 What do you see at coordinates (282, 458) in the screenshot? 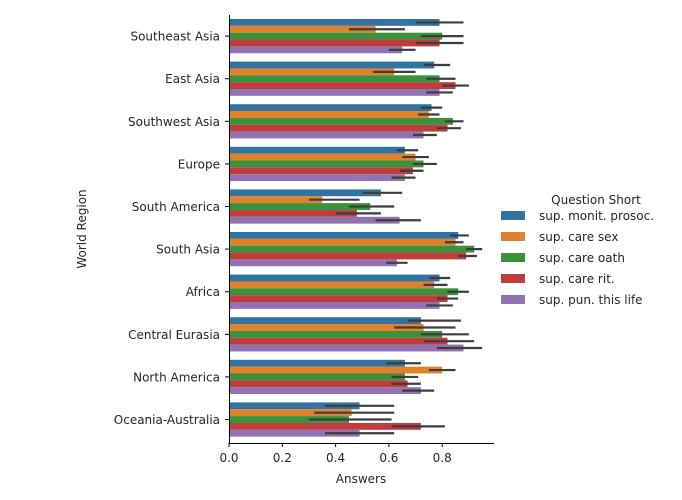
I see `x-tick-label: 0.2` at bounding box center [282, 458].